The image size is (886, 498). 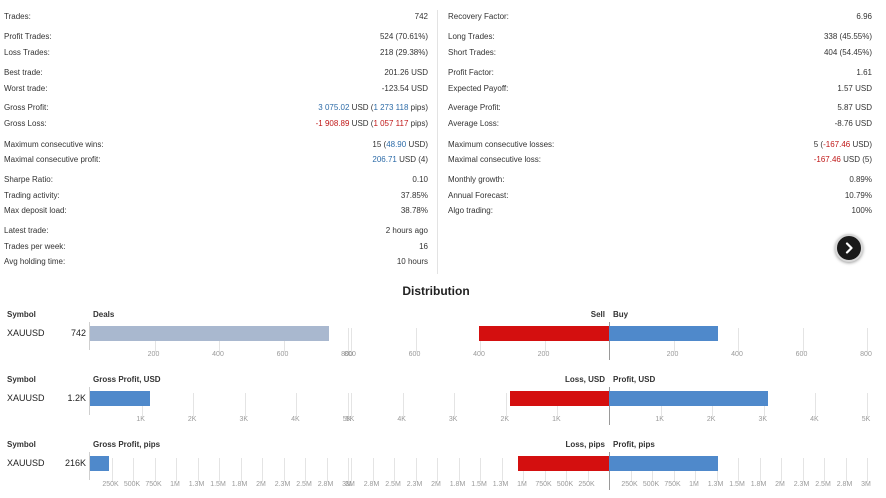 I want to click on stat-row: Trades: 742, so click(x=216, y=17).